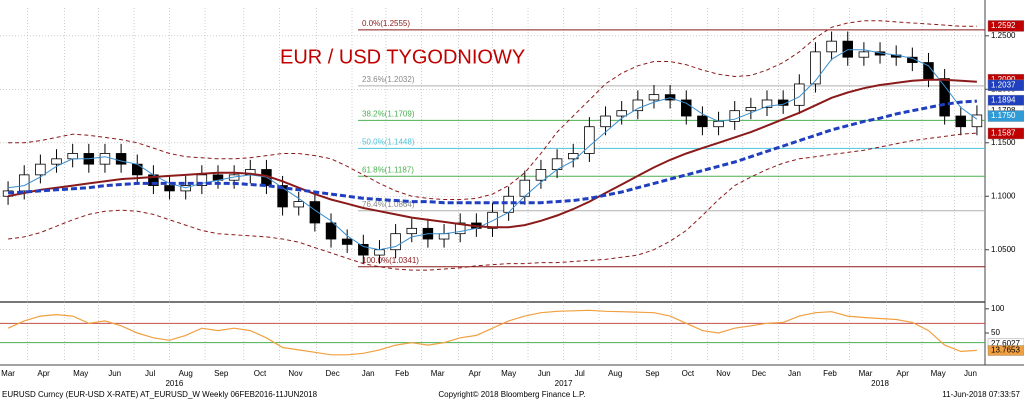 Image resolution: width=1024 pixels, height=401 pixels. I want to click on y-tick-label: 1.1000, so click(1003, 195).